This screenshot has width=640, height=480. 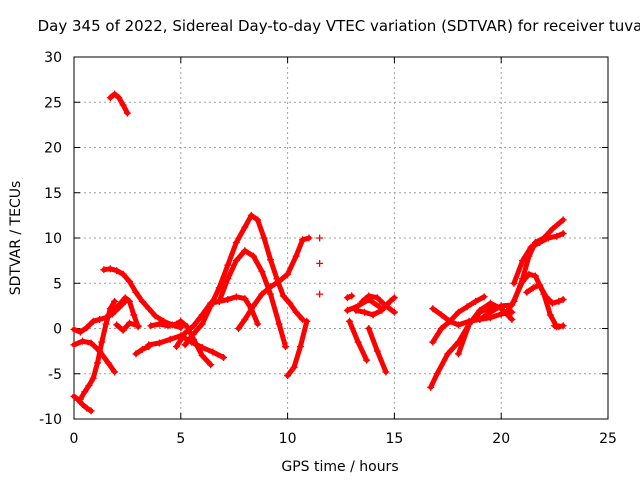 I want to click on series-track-p, so click(x=297, y=348).